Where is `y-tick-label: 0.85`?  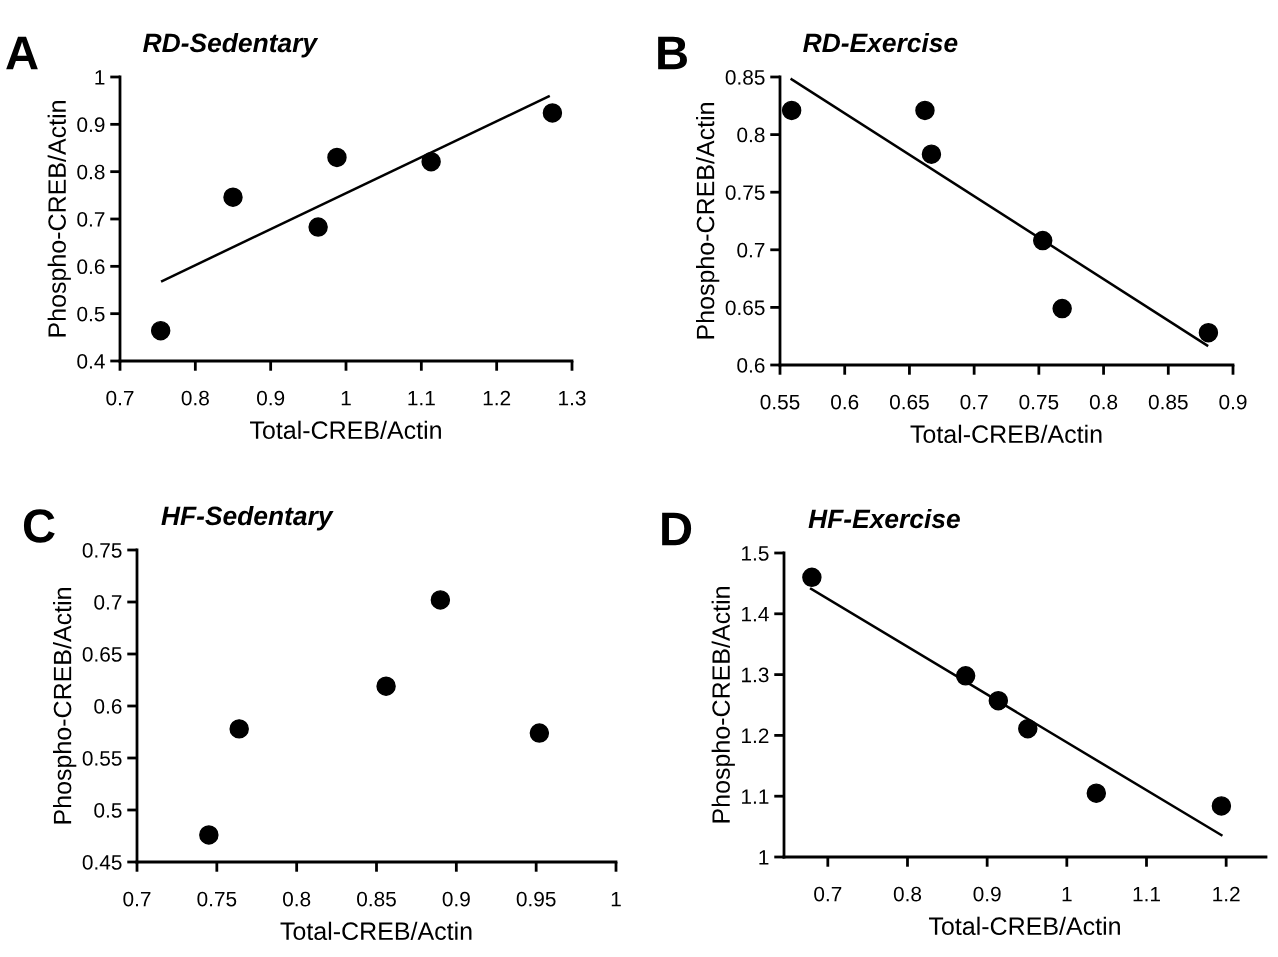
y-tick-label: 0.85 is located at coordinates (745, 77).